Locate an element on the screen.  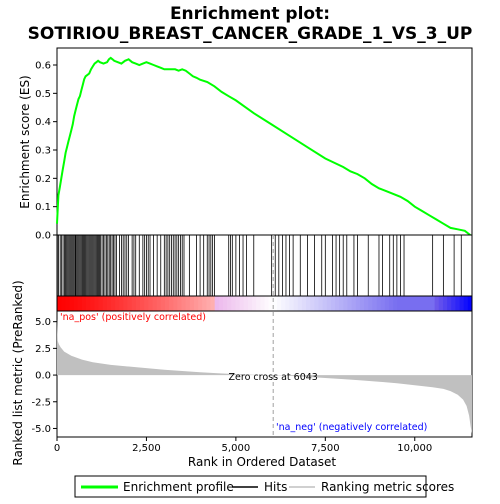
metric-y-axis: 5.0 2.5 0.0 -2.5 -5.0 is located at coordinates (44, 376).